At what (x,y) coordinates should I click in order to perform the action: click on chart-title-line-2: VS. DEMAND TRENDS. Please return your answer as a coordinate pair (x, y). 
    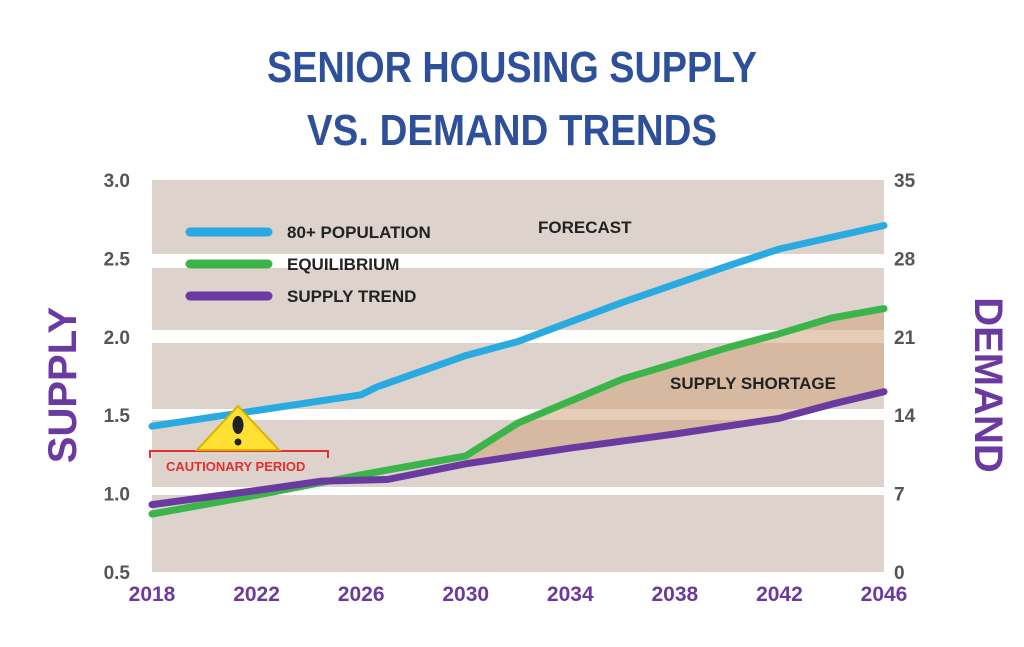
    Looking at the image, I should click on (512, 130).